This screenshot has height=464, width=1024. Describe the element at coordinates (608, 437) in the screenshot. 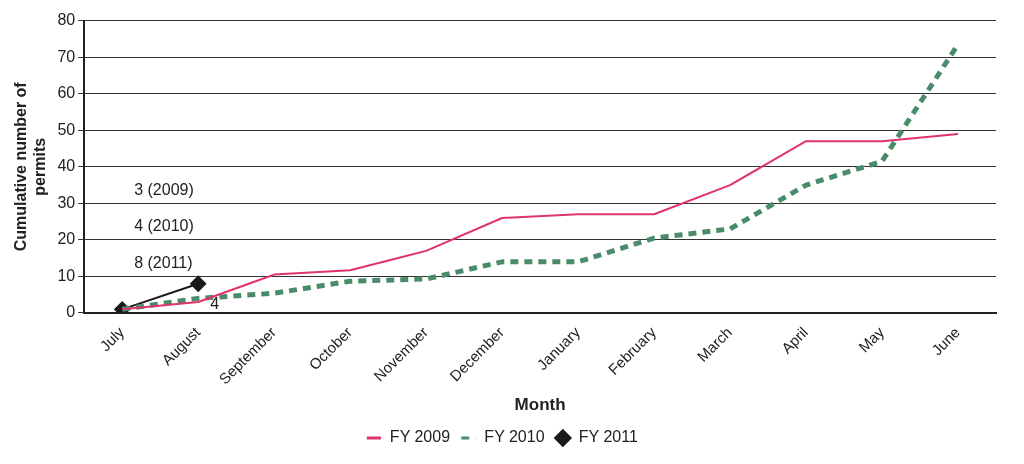

I see `legend-label: FY 2011` at that location.